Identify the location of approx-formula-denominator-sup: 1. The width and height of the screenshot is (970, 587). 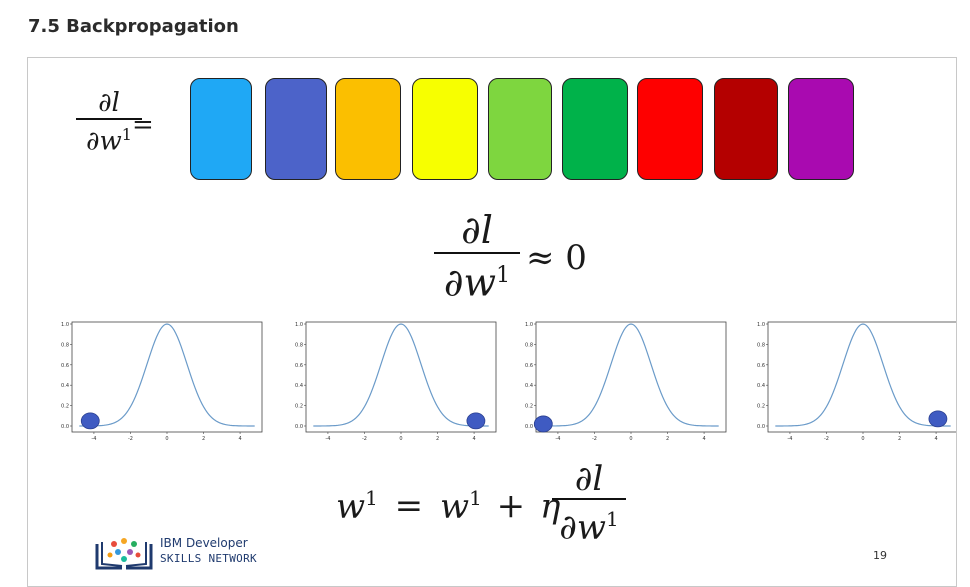
(503, 275).